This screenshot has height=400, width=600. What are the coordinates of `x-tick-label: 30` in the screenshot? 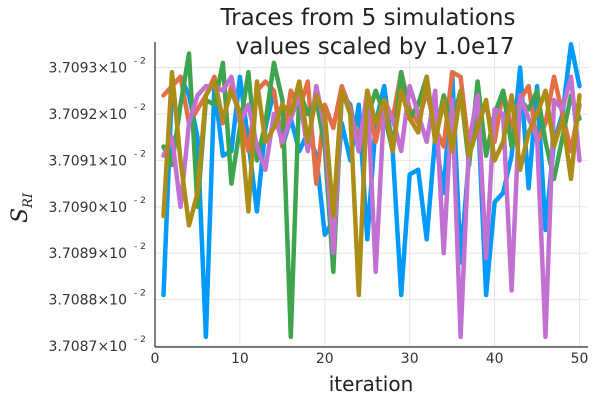 It's located at (410, 359).